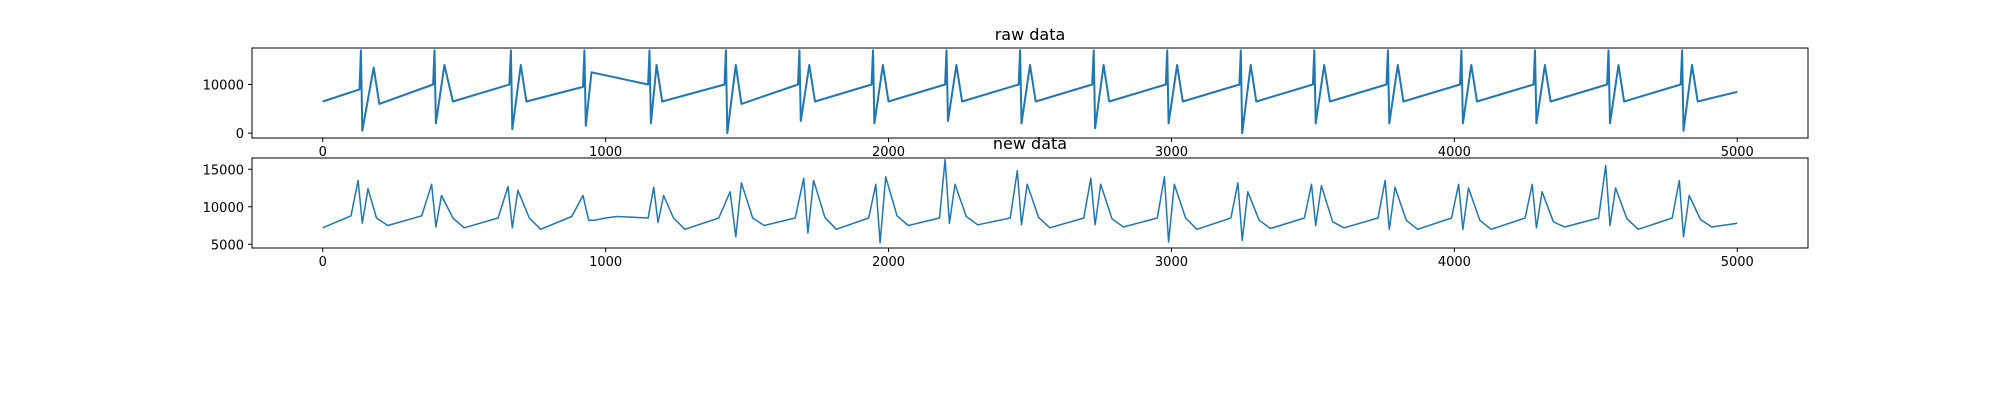 Image resolution: width=2000 pixels, height=400 pixels. Describe the element at coordinates (1454, 262) in the screenshot. I see `new-data-x-tick-label: 4000` at that location.